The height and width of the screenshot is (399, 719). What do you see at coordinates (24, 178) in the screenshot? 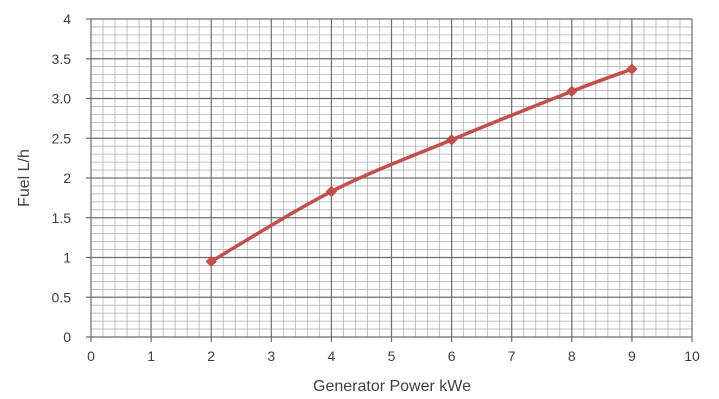
I see `y-axis-title: Fuel L/h` at bounding box center [24, 178].